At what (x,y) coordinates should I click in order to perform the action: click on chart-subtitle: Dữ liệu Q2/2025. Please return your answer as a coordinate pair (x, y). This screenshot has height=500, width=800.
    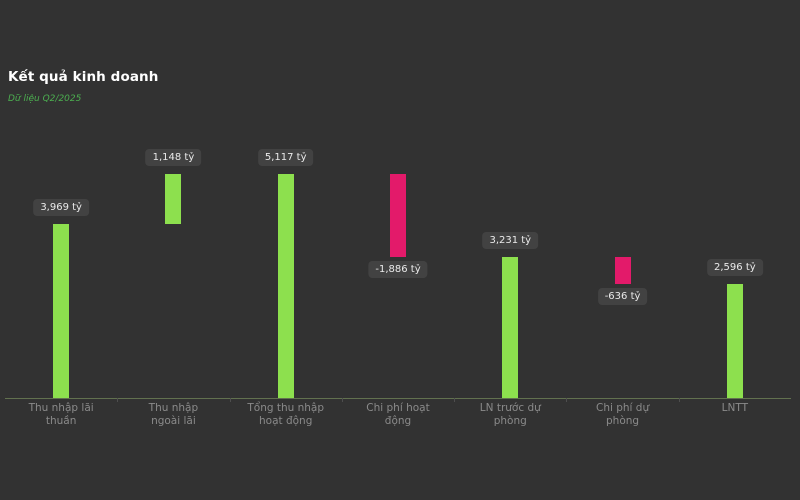
    Looking at the image, I should click on (45, 99).